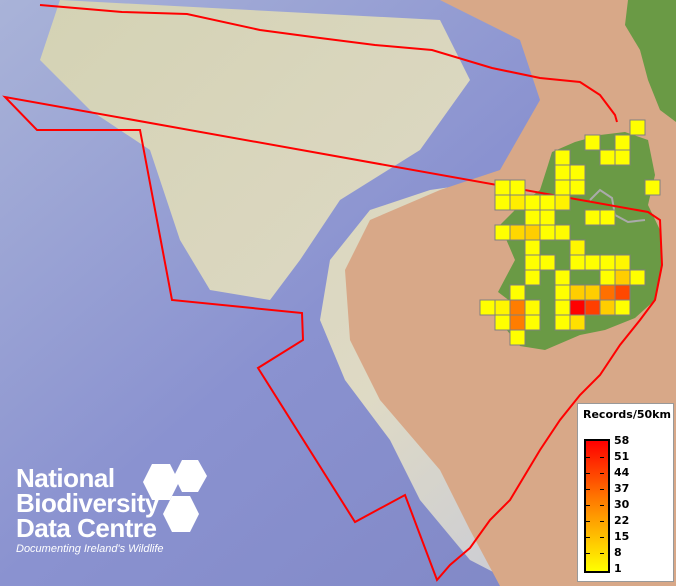 This screenshot has height=586, width=676. What do you see at coordinates (622, 440) in the screenshot?
I see `legend-tick-label: 58` at bounding box center [622, 440].